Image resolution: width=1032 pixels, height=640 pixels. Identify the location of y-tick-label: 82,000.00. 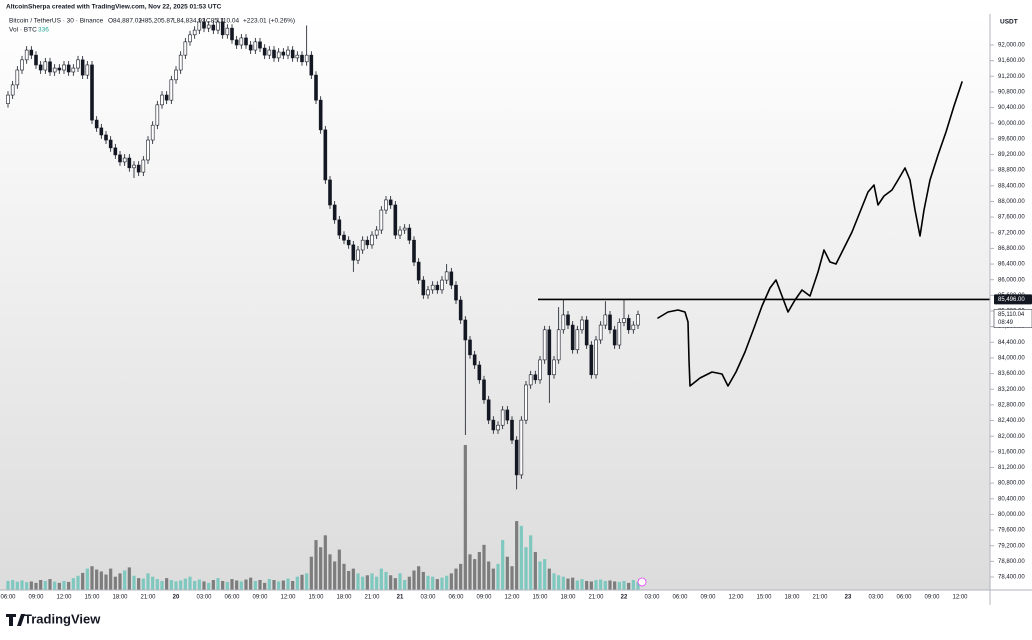
(1011, 437).